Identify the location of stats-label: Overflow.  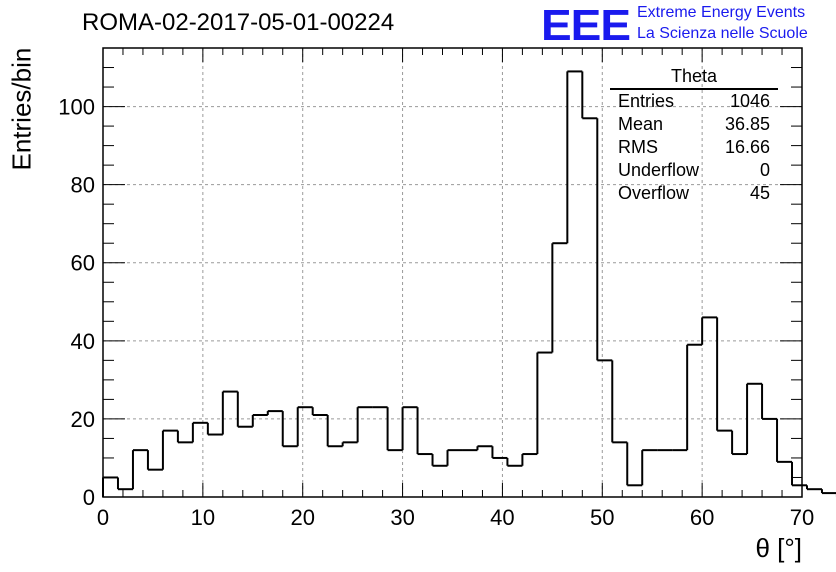
(654, 193).